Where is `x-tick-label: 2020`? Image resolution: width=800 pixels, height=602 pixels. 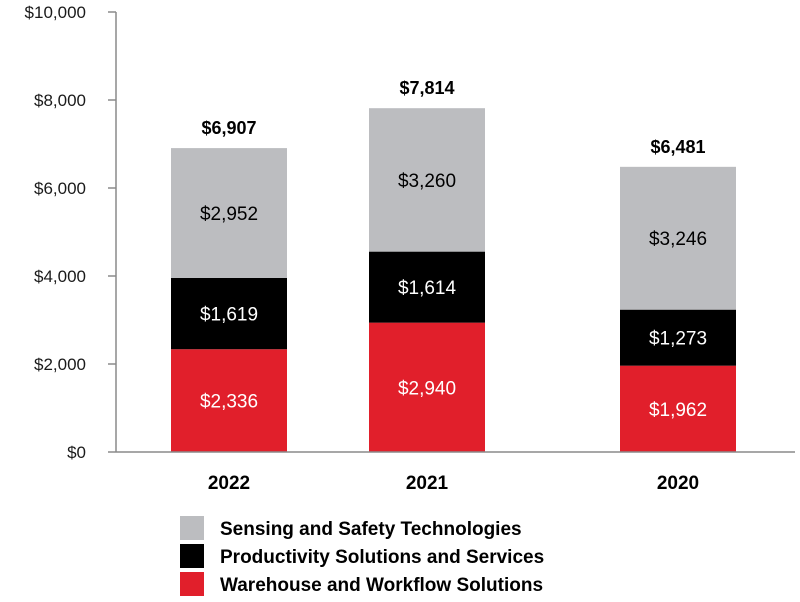 x-tick-label: 2020 is located at coordinates (678, 483).